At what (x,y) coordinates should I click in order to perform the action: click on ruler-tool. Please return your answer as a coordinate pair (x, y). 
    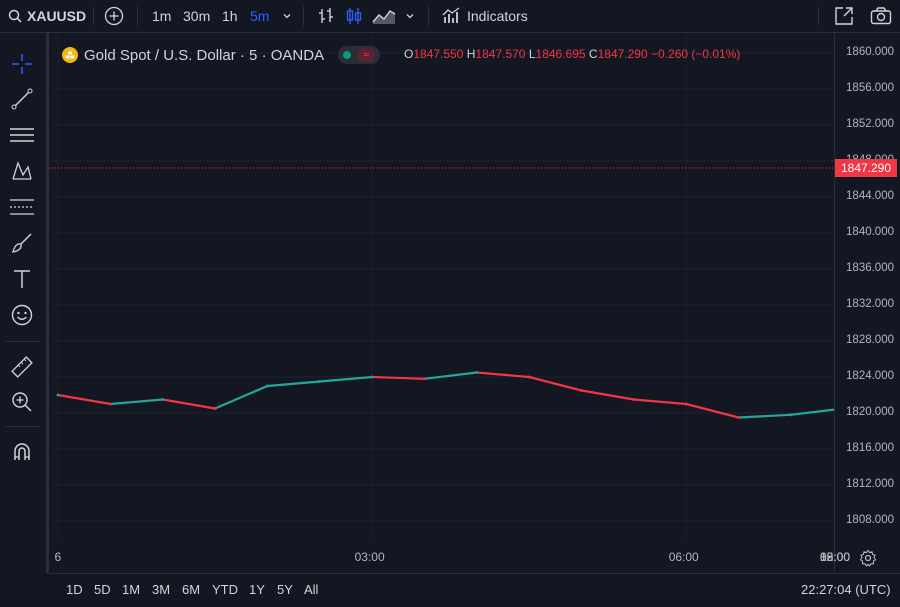
    Looking at the image, I should click on (22, 367).